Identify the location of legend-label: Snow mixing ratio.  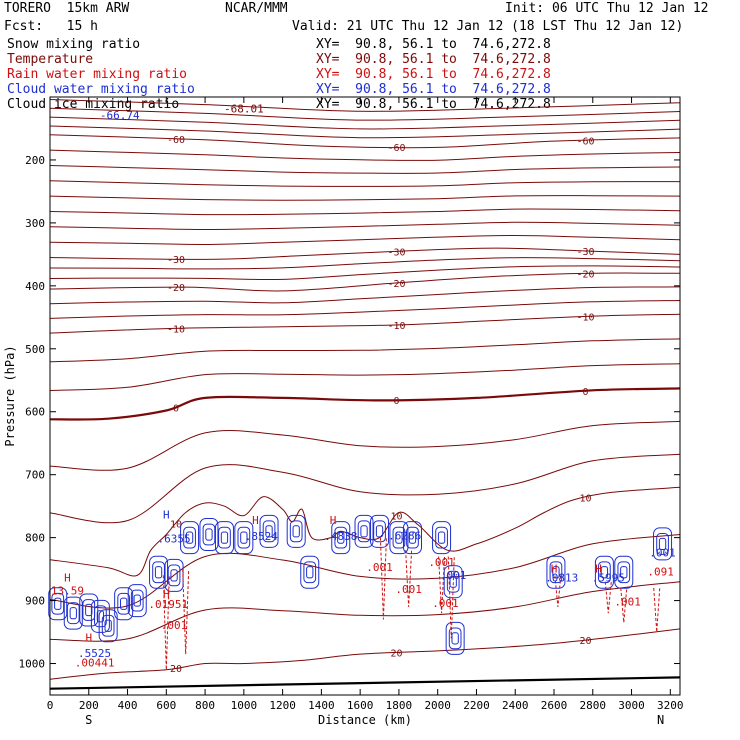
(74, 44).